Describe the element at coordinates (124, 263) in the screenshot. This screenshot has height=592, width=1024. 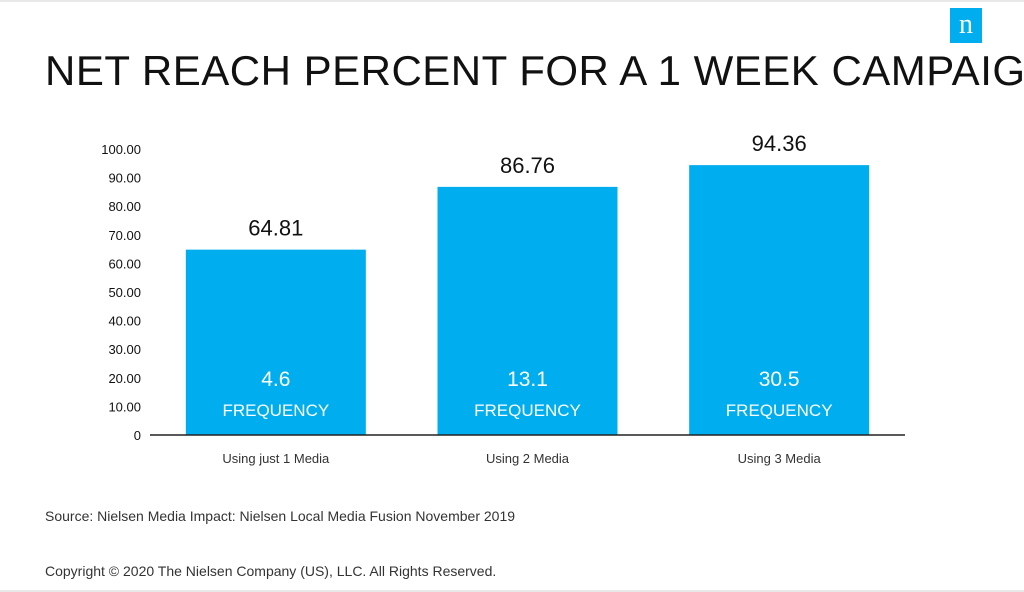
I see `y-tick-label: 60.00` at that location.